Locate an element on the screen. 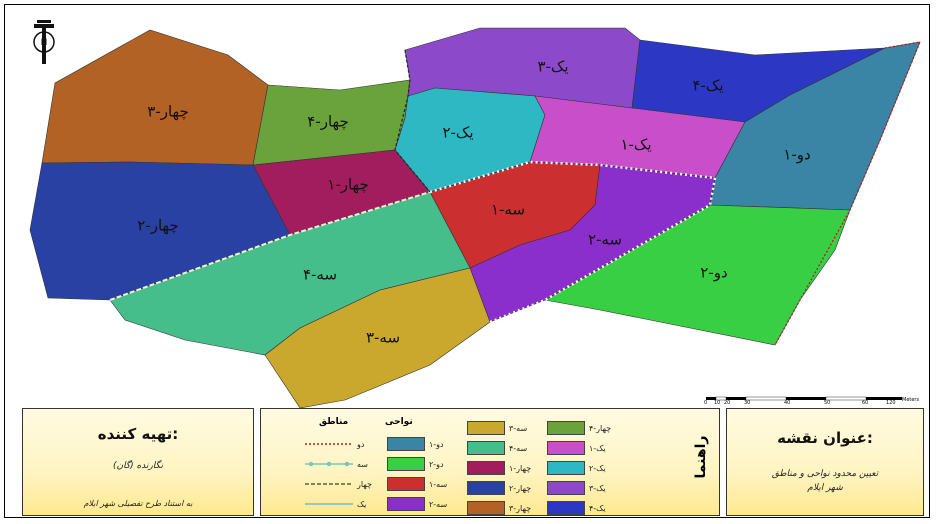 The height and width of the screenshot is (524, 936). legend-chahar-1: چهار-۱ is located at coordinates (505, 468).